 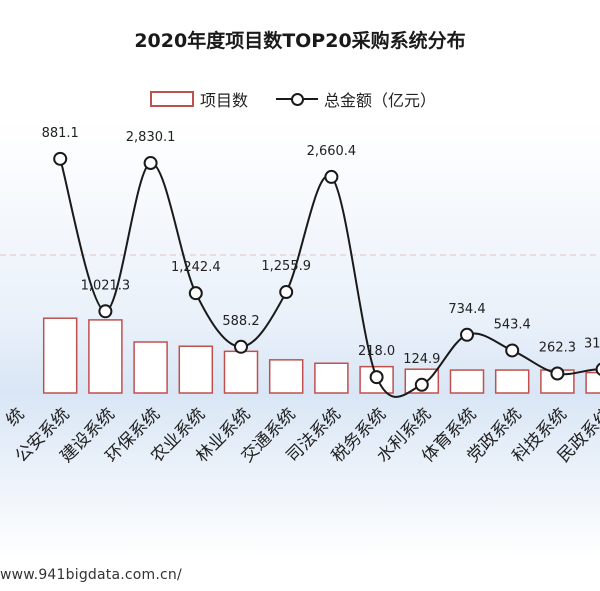 I want to click on legend-line-swatch, so click(x=297, y=99).